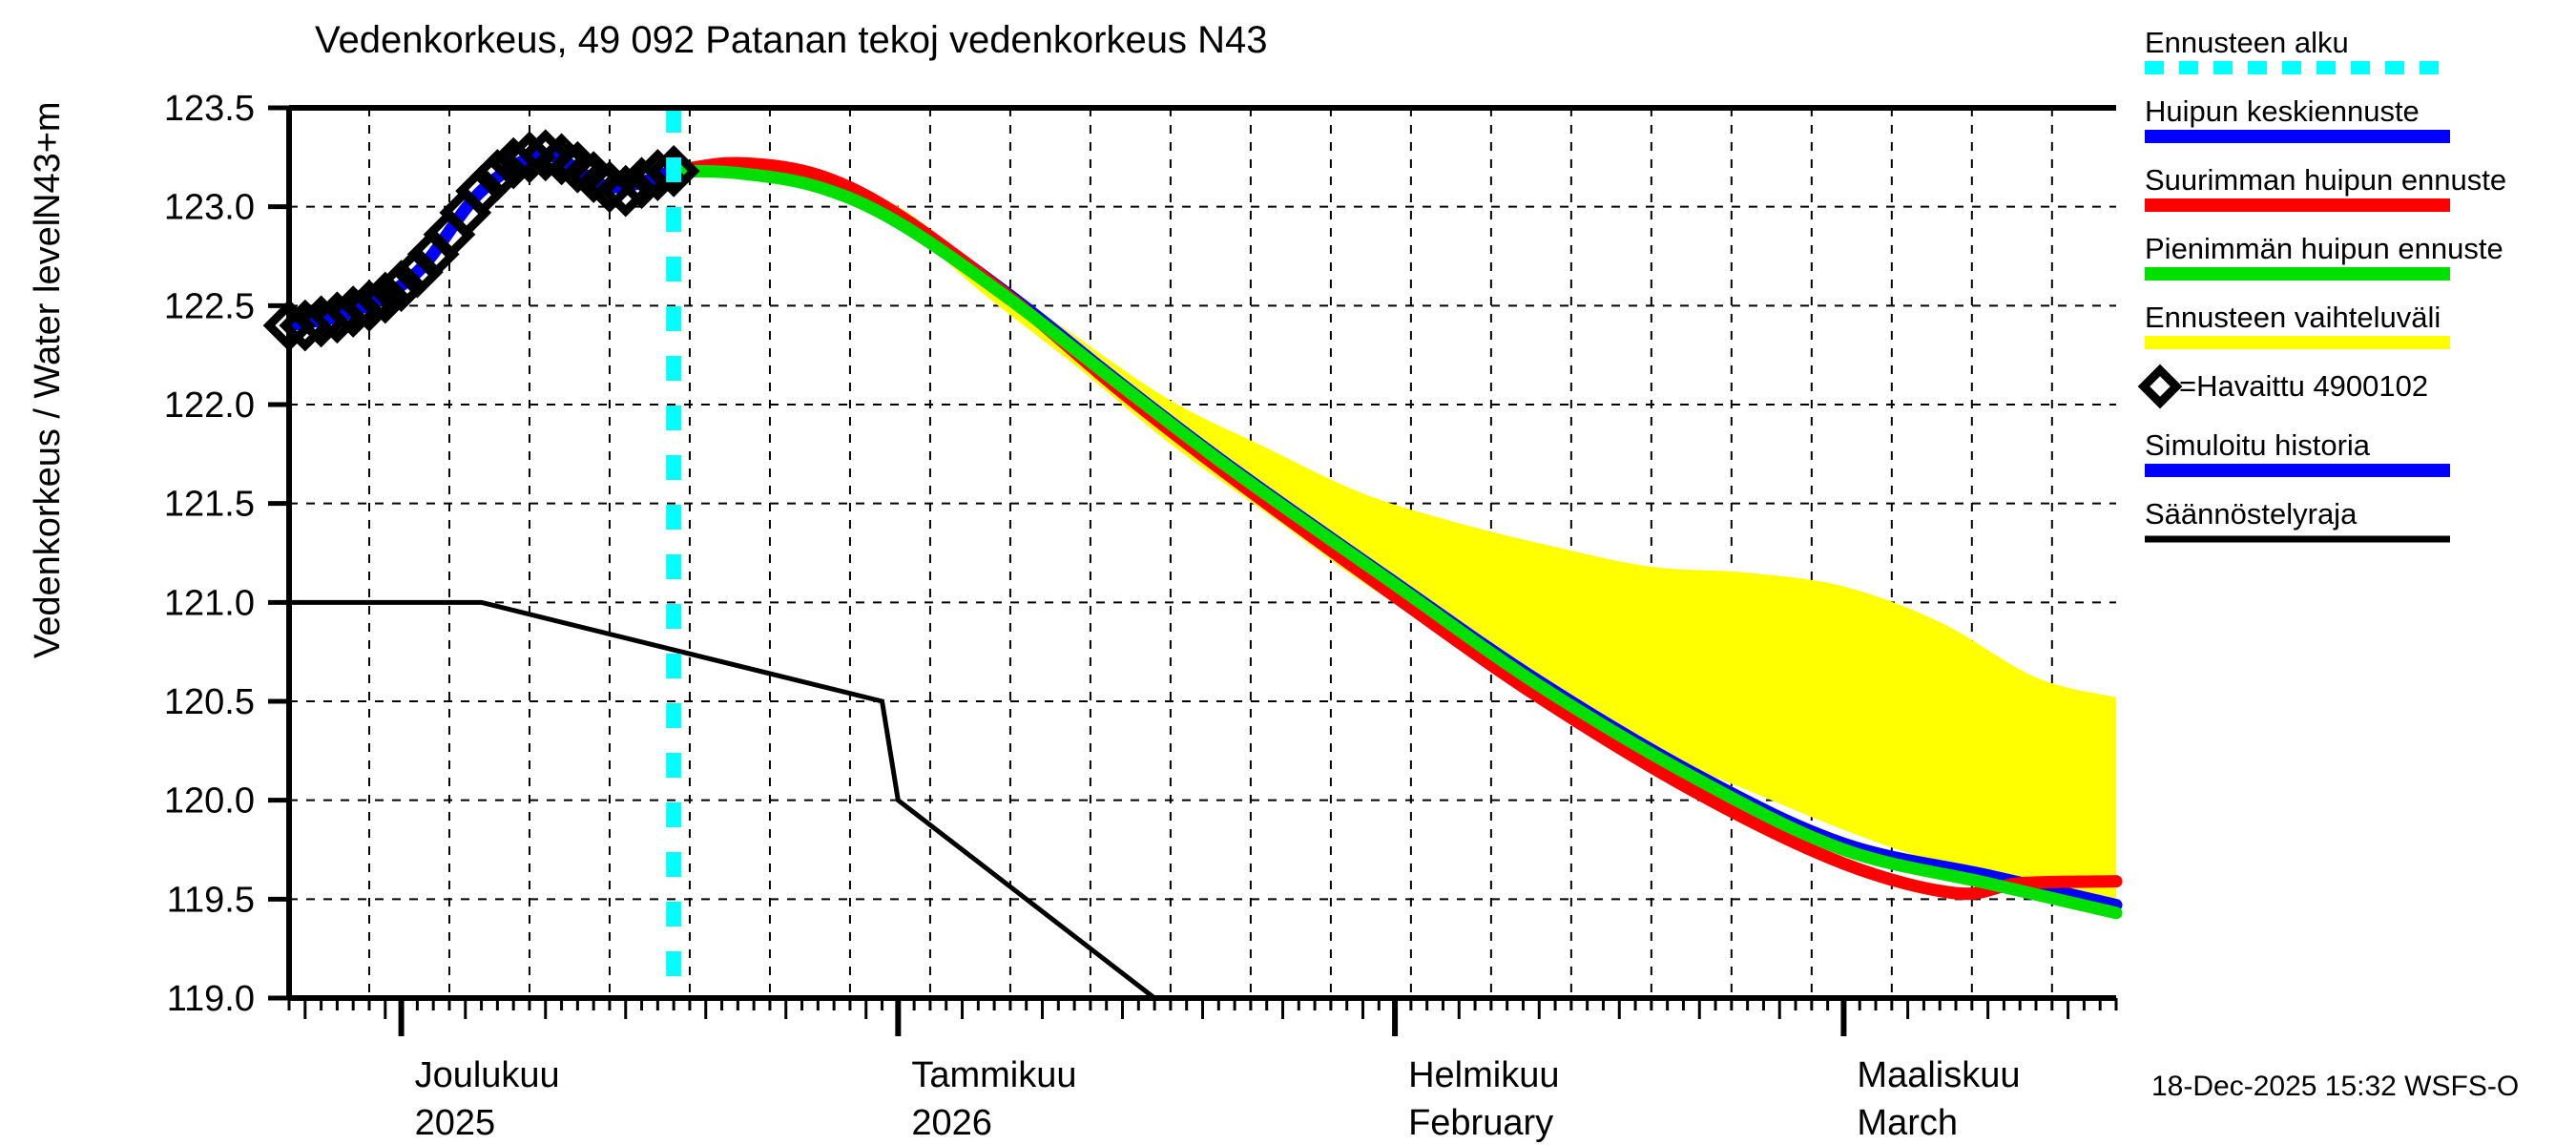 The height and width of the screenshot is (1145, 2576). What do you see at coordinates (2324, 248) in the screenshot?
I see `svg-text: Pienimmän huipun ennuste` at bounding box center [2324, 248].